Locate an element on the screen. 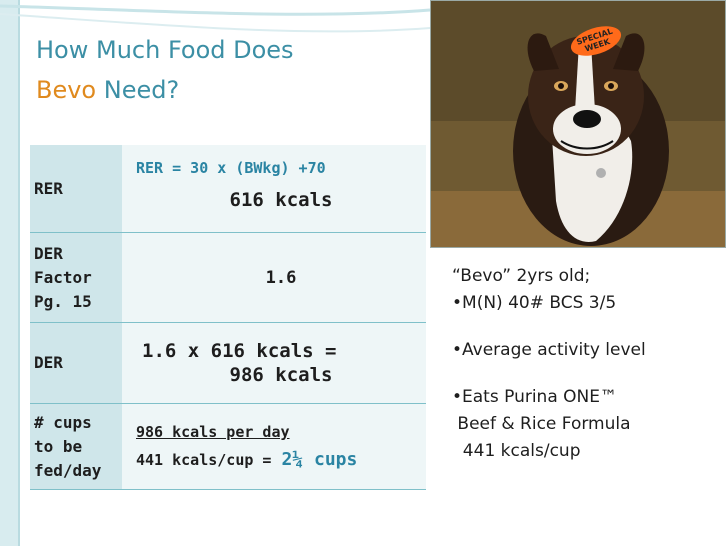 This screenshot has width=728, height=546. left-accent-line is located at coordinates (19, 273).